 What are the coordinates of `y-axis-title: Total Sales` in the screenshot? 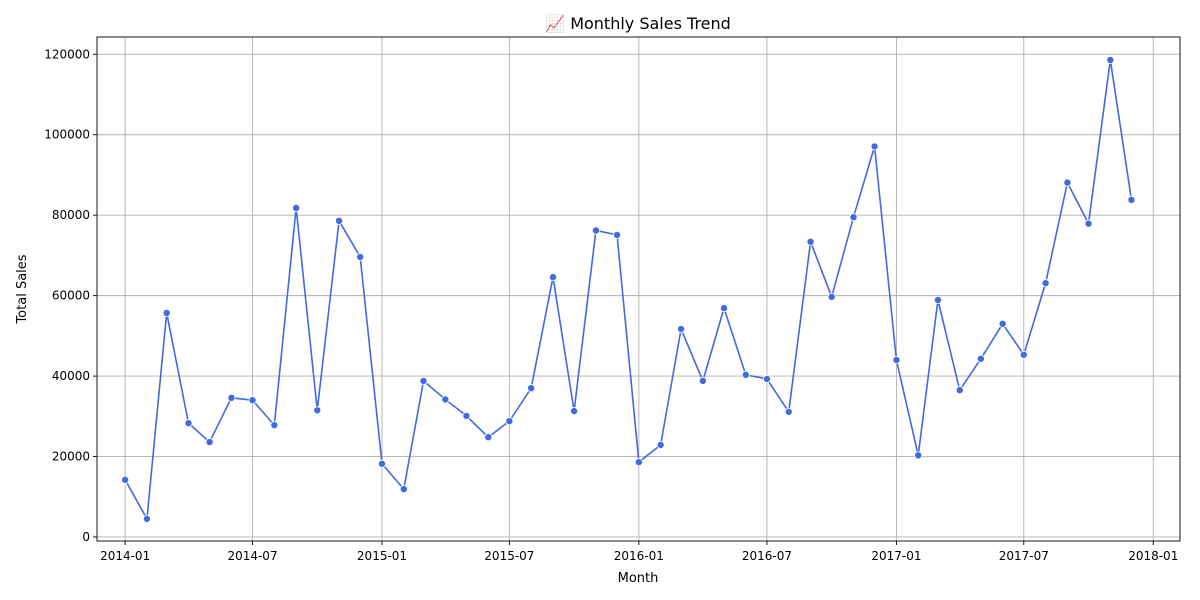 It's located at (22, 289).